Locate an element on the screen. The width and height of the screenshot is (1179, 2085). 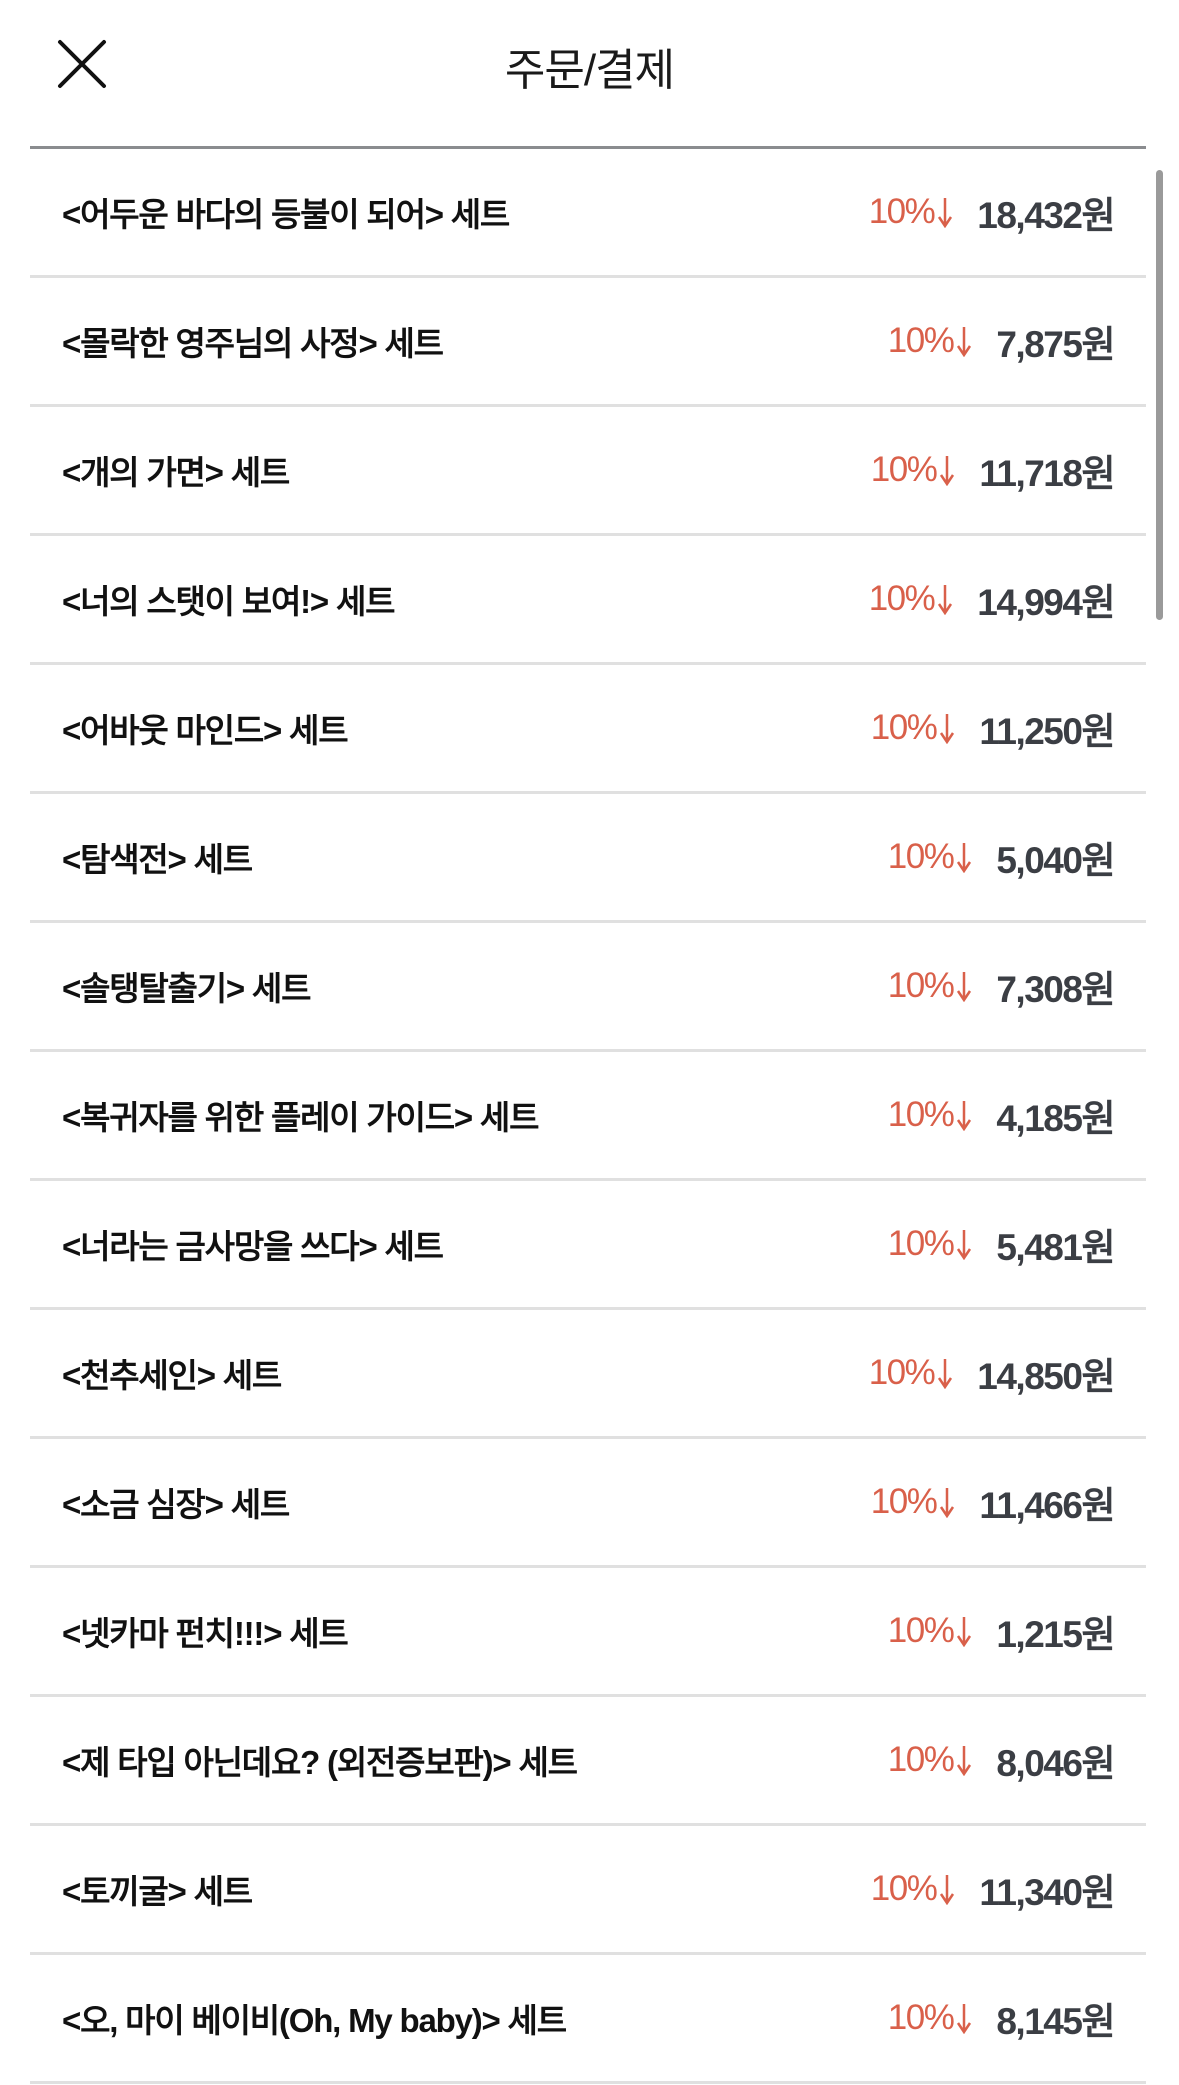
order-item-row: <너라는 금사망을 쓰다> 세트 10% 5,481원 is located at coordinates (588, 1245).